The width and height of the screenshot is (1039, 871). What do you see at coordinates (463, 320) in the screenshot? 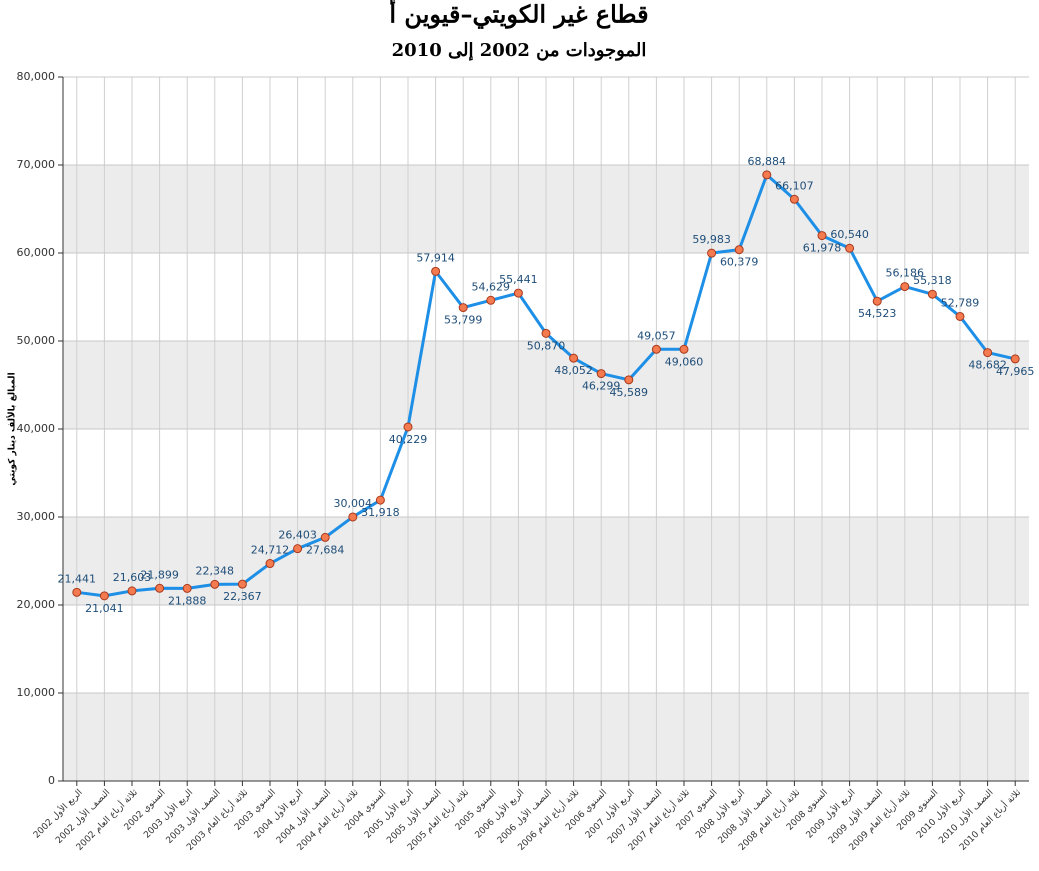
I see `data-label: 53,799` at bounding box center [463, 320].